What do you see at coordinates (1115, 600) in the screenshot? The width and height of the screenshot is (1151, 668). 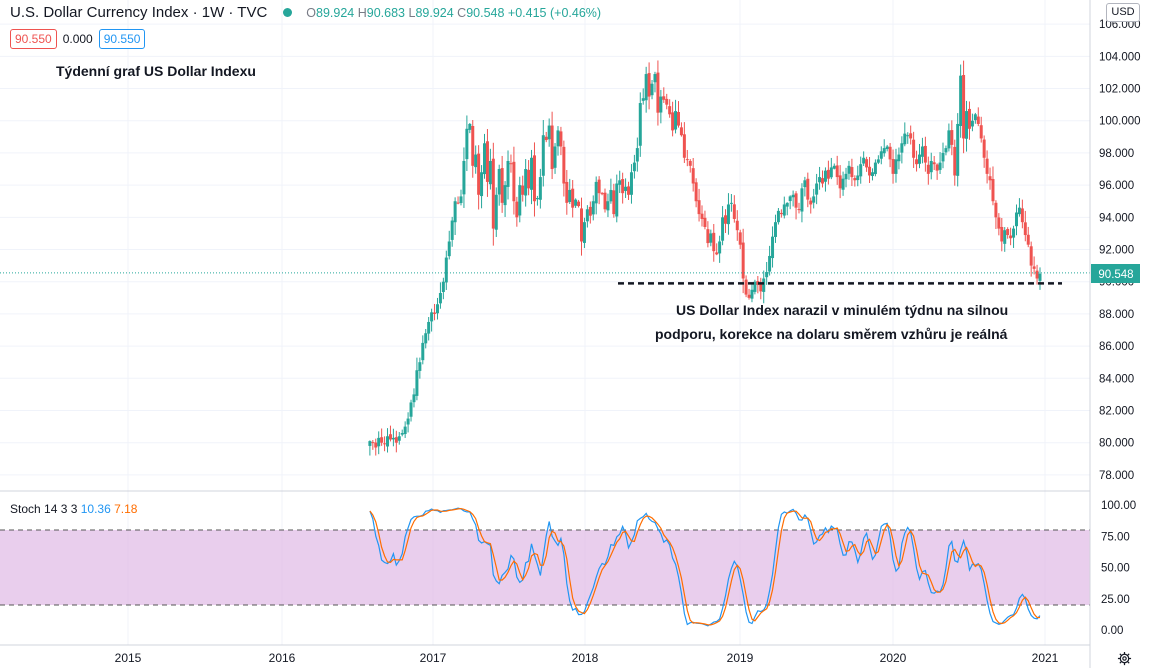 I see `stoch-tick-label: 25.00` at bounding box center [1115, 600].